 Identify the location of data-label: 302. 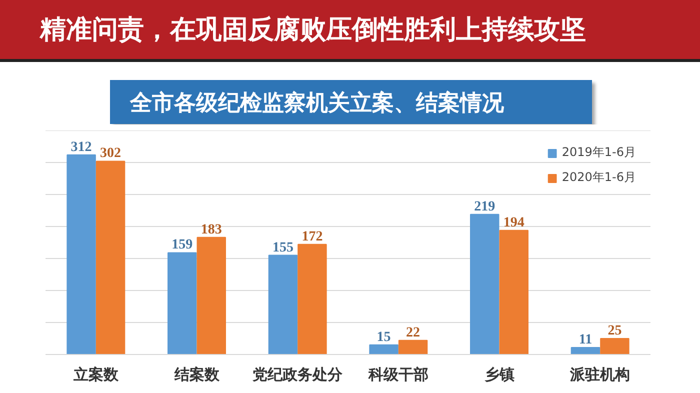
(111, 154).